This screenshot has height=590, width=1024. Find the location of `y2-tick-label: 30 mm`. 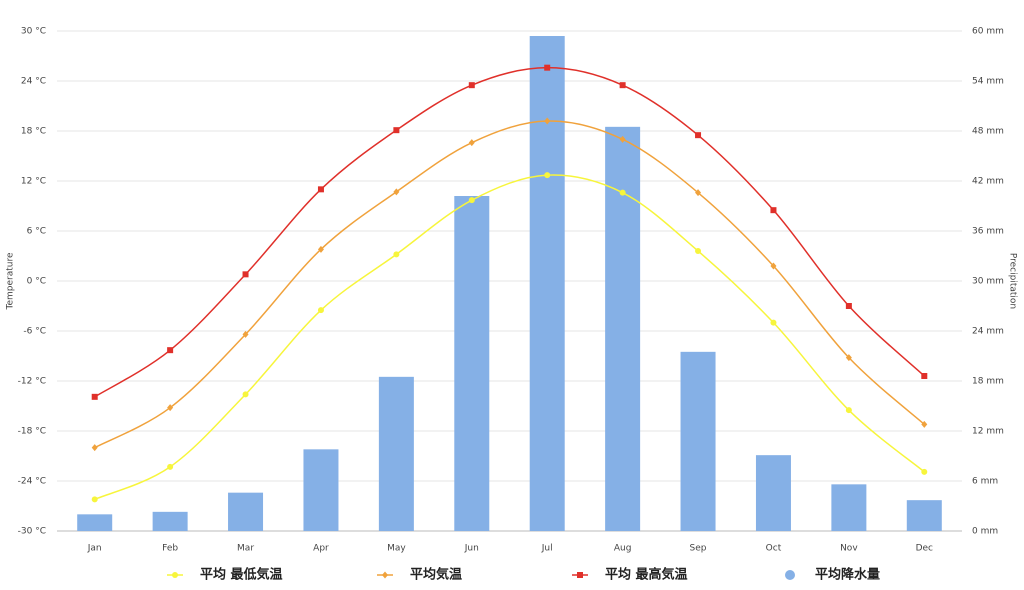

y2-tick-label: 30 mm is located at coordinates (988, 282).